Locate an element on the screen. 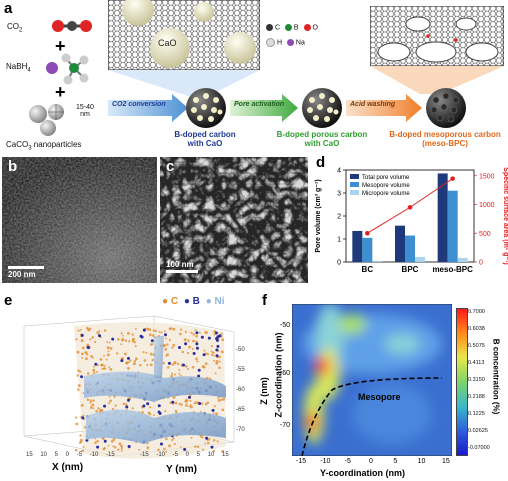 This screenshot has width=508, height=481. colorbar-tick-label: 0.4113 is located at coordinates (476, 363).